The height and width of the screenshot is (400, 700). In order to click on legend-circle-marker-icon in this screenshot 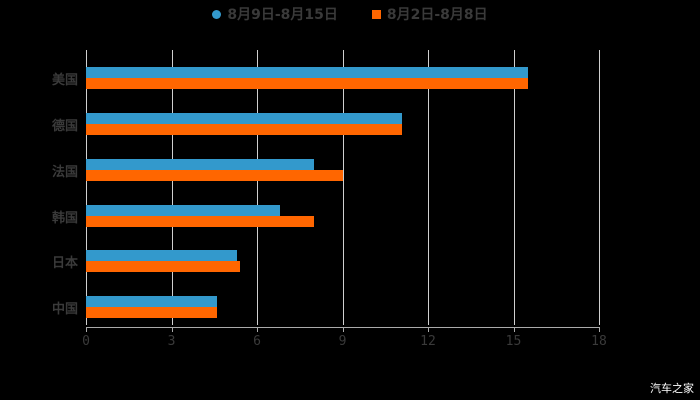, I will do `click(217, 14)`.